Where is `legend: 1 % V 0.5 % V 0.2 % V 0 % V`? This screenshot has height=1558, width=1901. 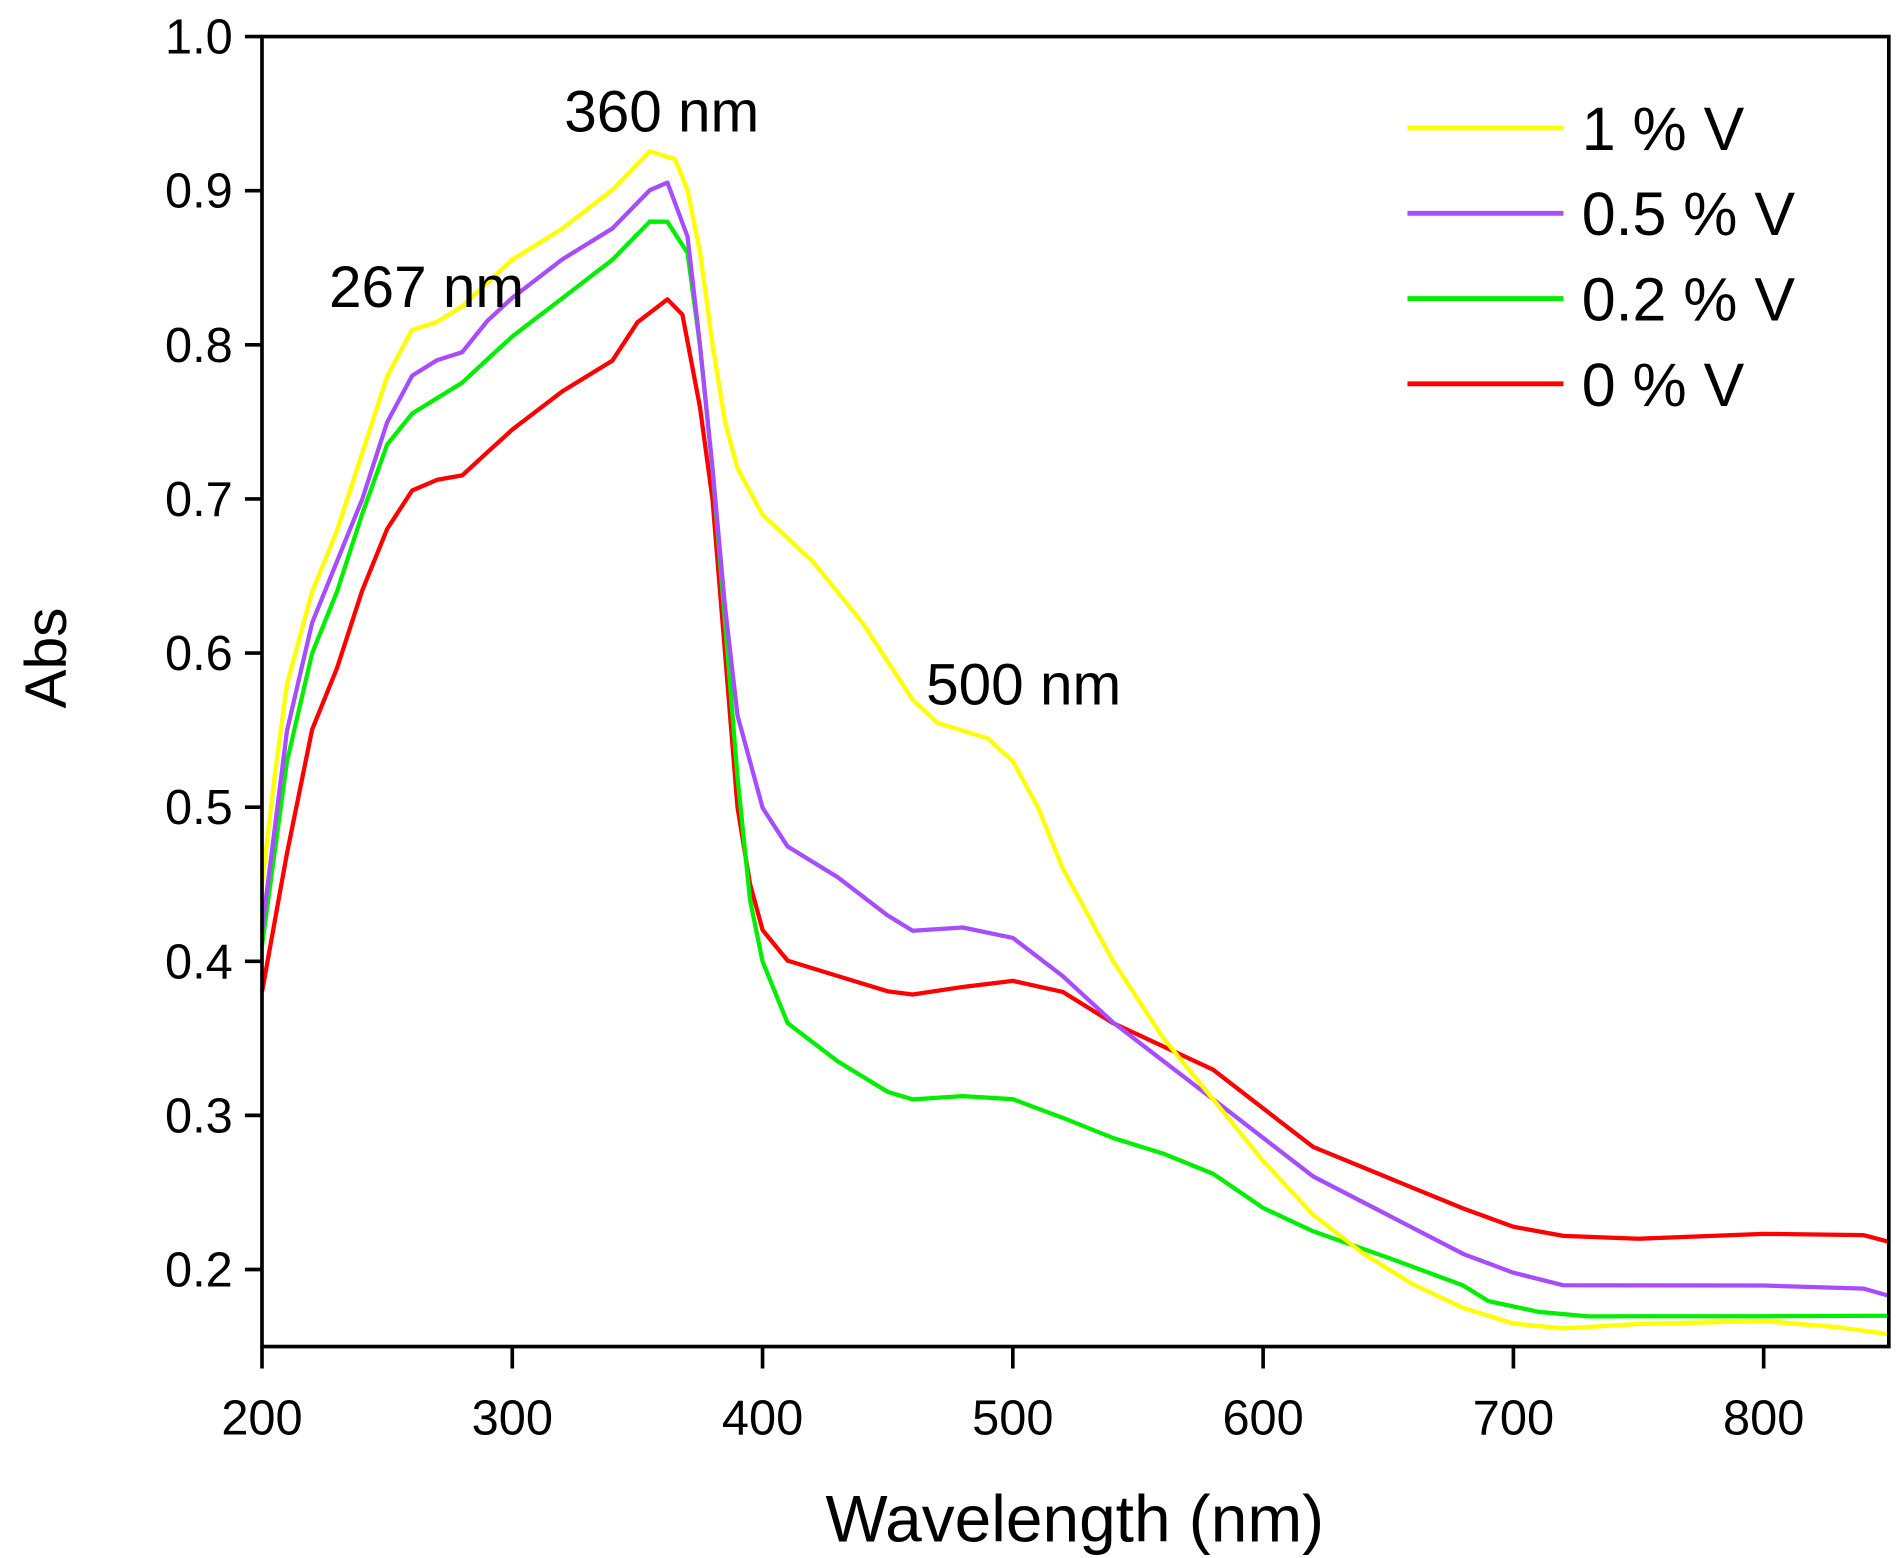
legend: 1 % V 0.5 % V 0.2 % V 0 % V is located at coordinates (1601, 257).